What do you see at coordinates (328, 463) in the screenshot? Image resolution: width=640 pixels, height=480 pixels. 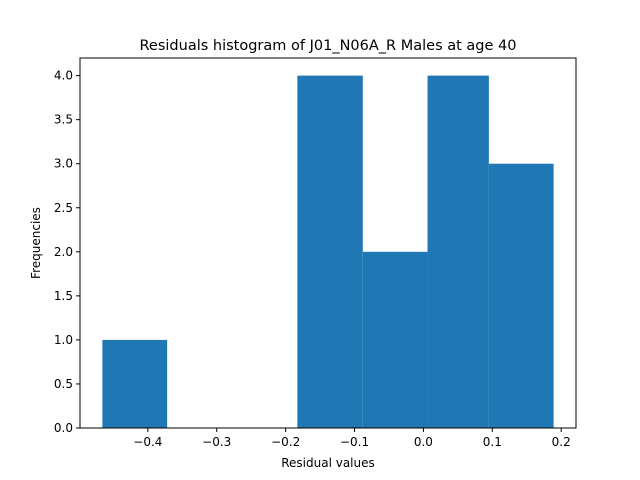 I see `x-axis-label: Residual values` at bounding box center [328, 463].